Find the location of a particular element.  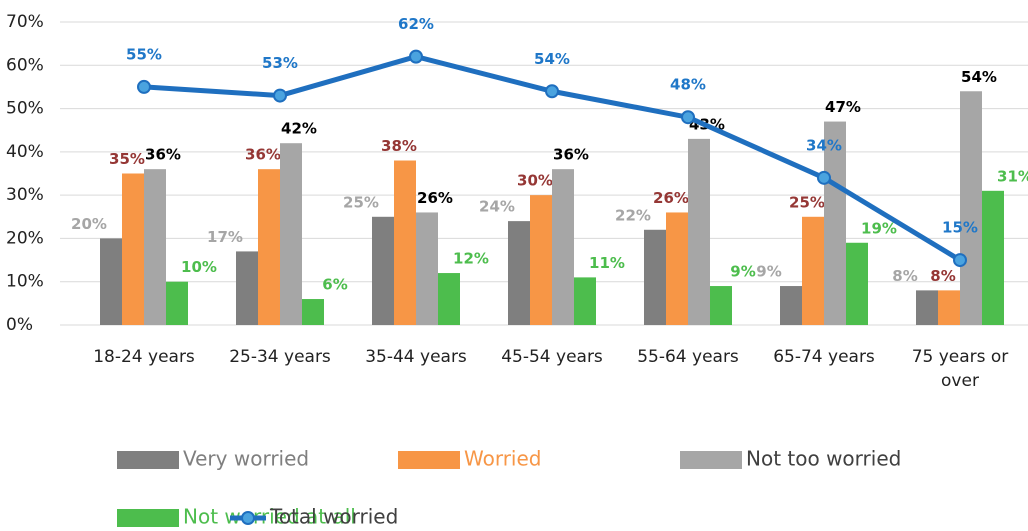

x-tick-label: 35-44 years is located at coordinates (416, 357).